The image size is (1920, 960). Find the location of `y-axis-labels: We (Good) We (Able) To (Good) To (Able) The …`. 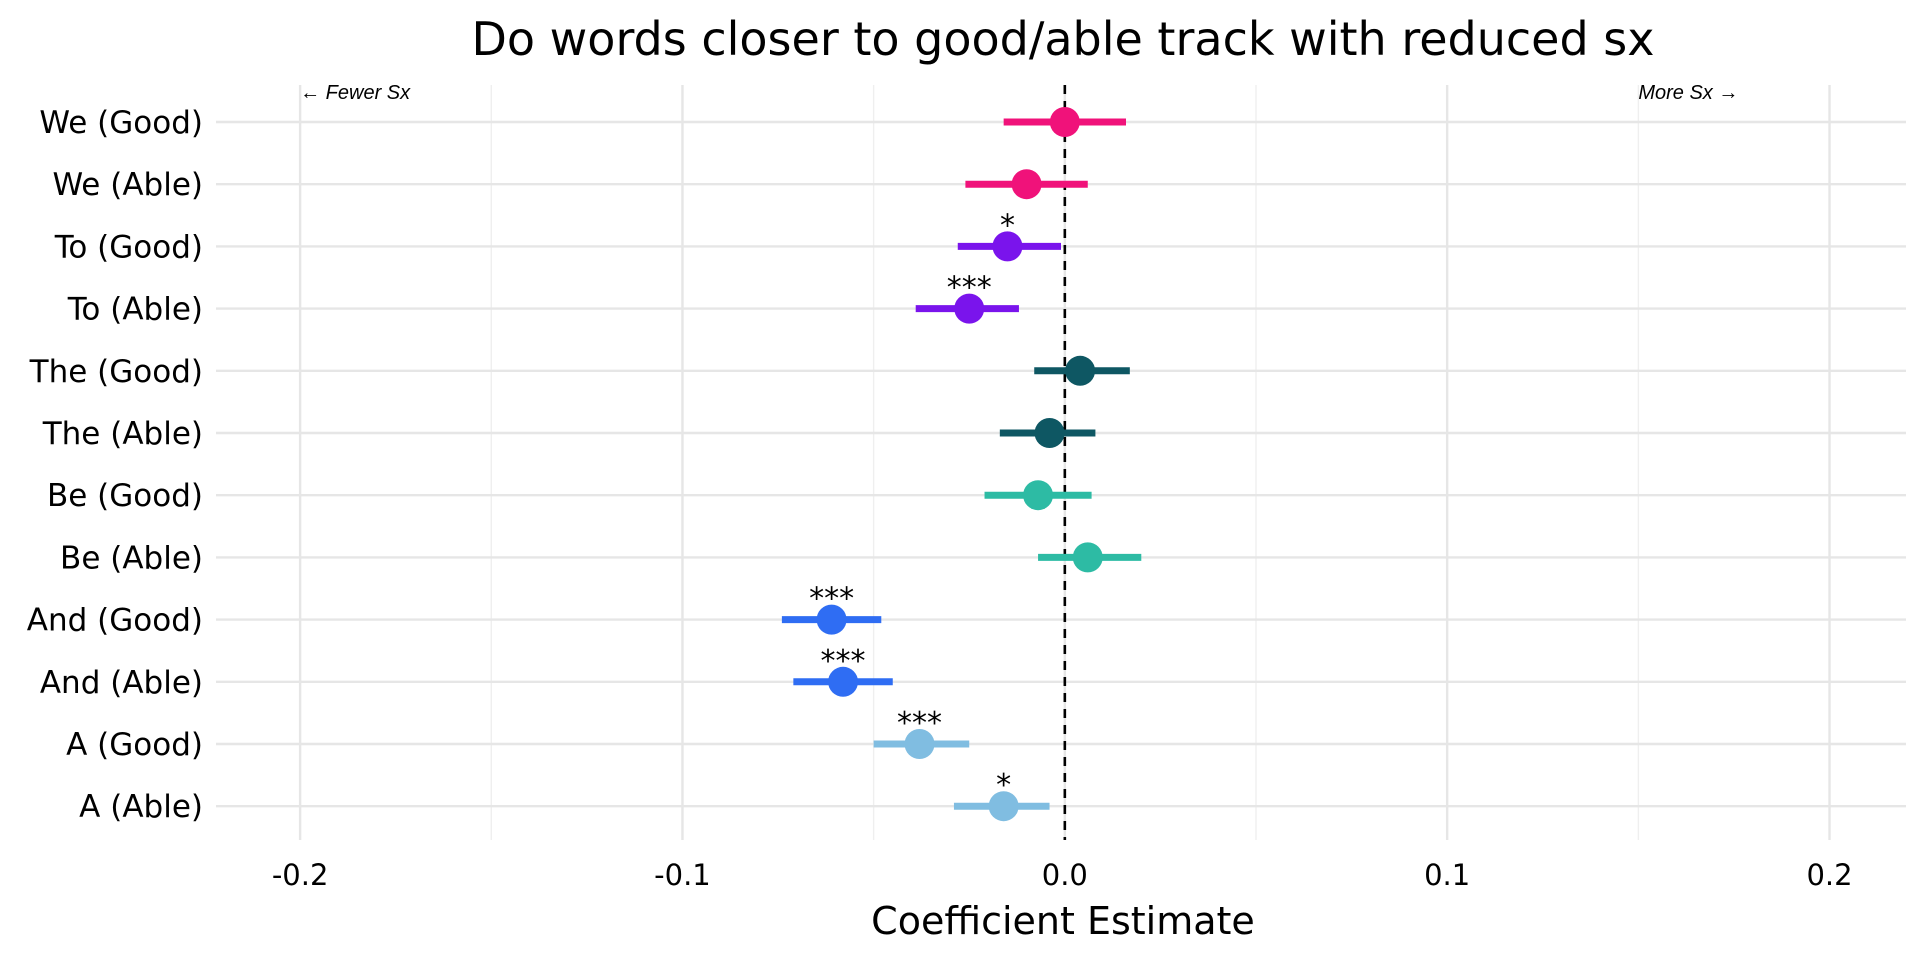

y-axis-labels: We (Good) We (Able) To (Good) To (Able) The … is located at coordinates (115, 465).